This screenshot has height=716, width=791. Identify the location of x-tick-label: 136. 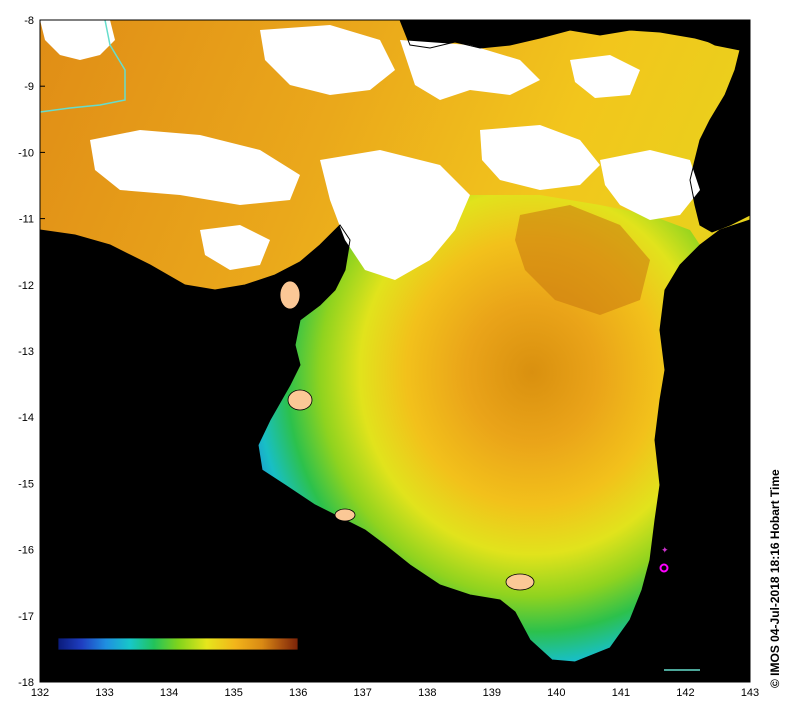
(298, 693).